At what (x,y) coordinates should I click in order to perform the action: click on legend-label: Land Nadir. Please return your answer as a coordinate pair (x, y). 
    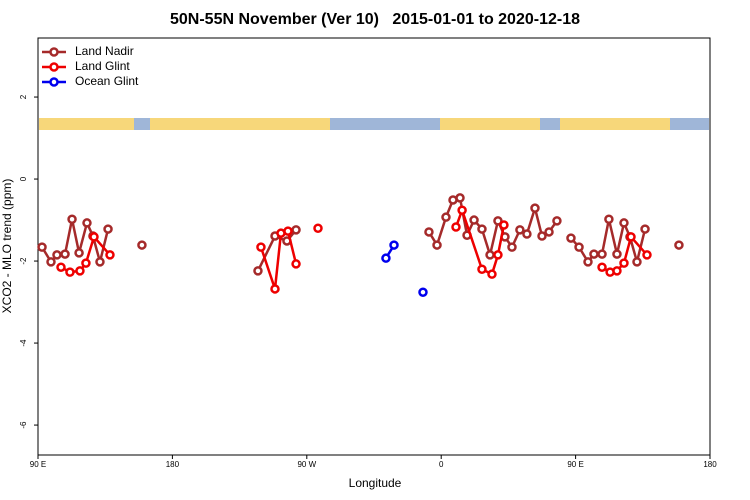
    Looking at the image, I should click on (104, 51).